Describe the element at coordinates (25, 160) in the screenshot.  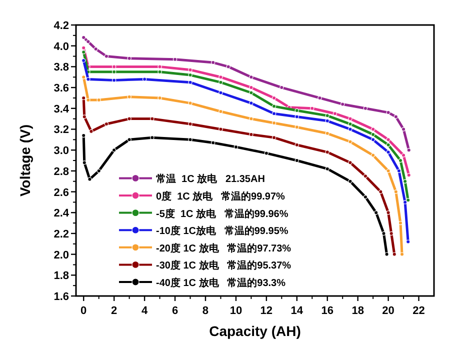
I see `y-axis-title: Voltage (V)` at that location.